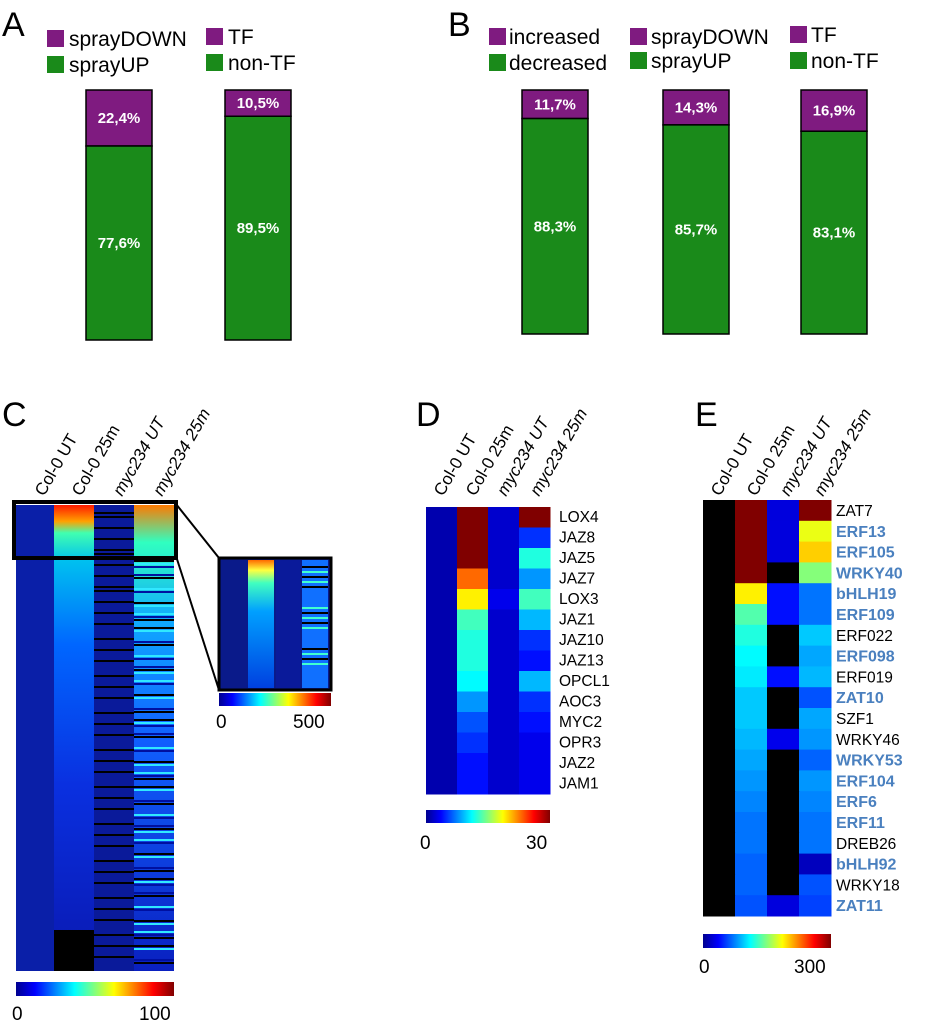 This screenshot has height=1024, width=932. Describe the element at coordinates (188, 215) in the screenshot. I see `stacked-bars-a: 22,4% 77,6% 10,5% 89,5%` at that location.